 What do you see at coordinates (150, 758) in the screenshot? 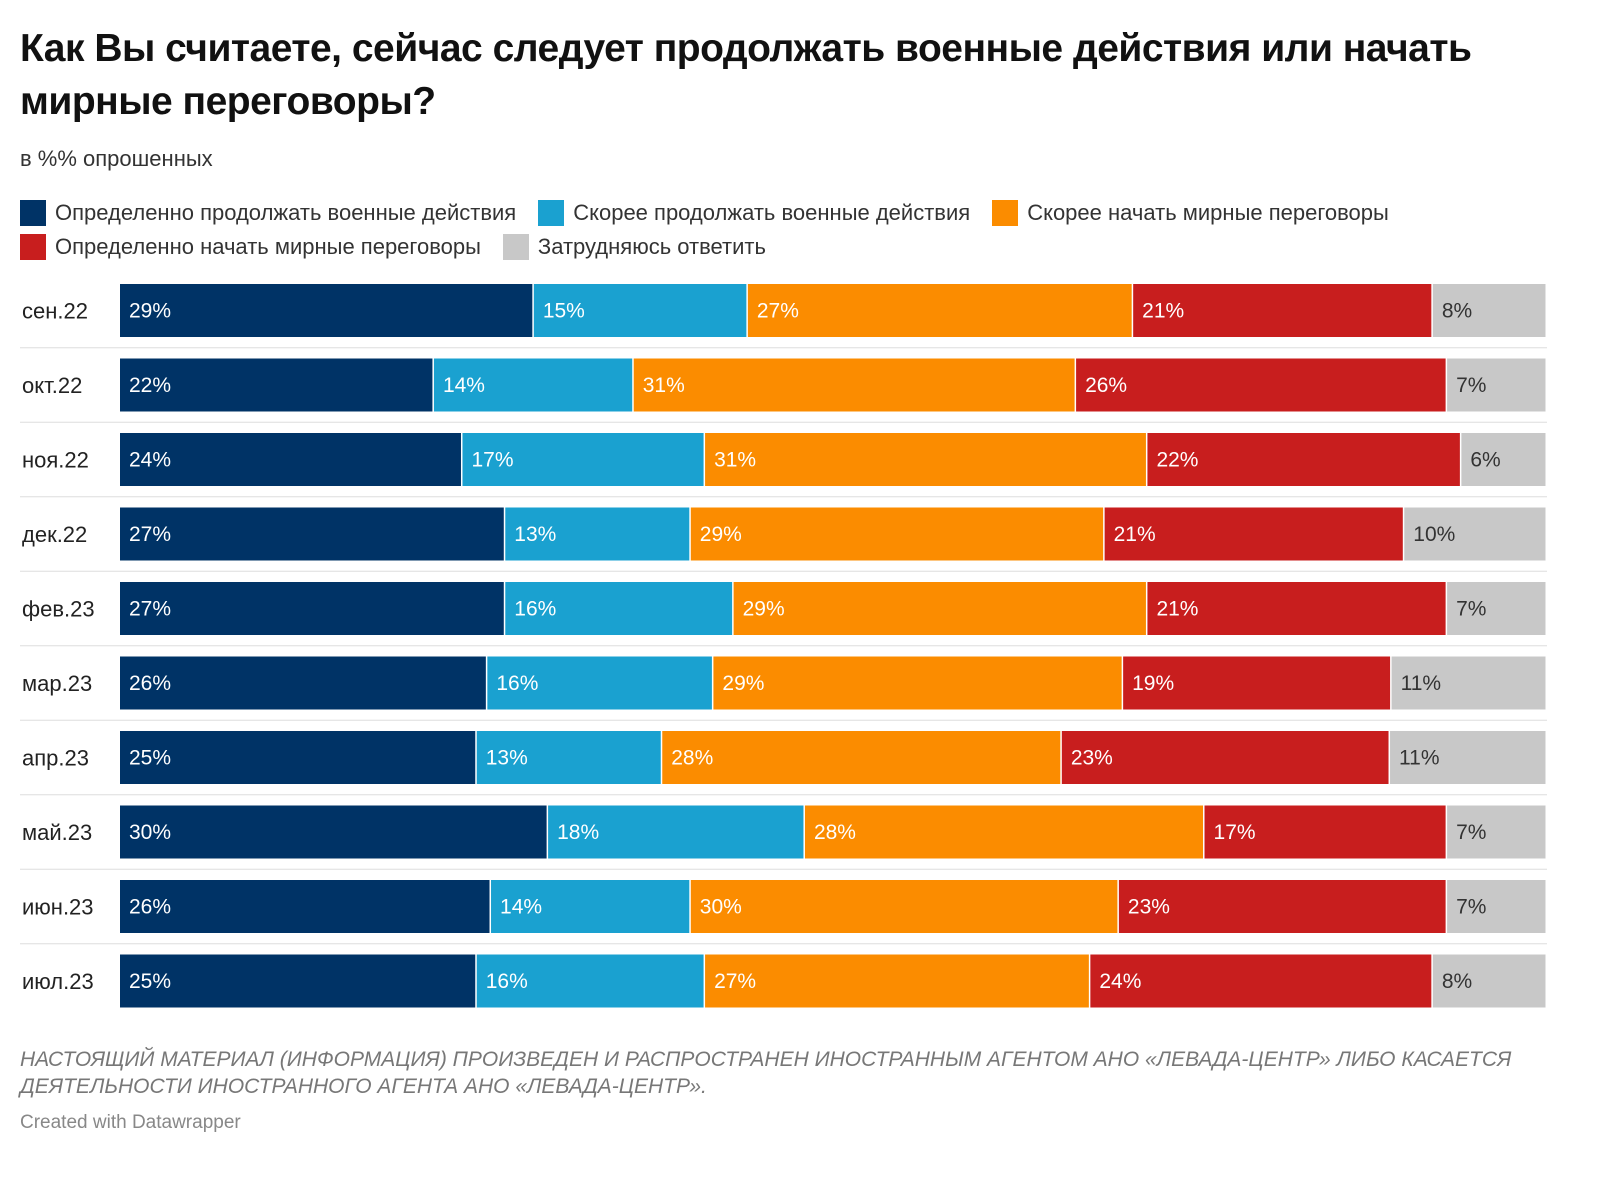
I see `bar-value-label: 25%` at bounding box center [150, 758].